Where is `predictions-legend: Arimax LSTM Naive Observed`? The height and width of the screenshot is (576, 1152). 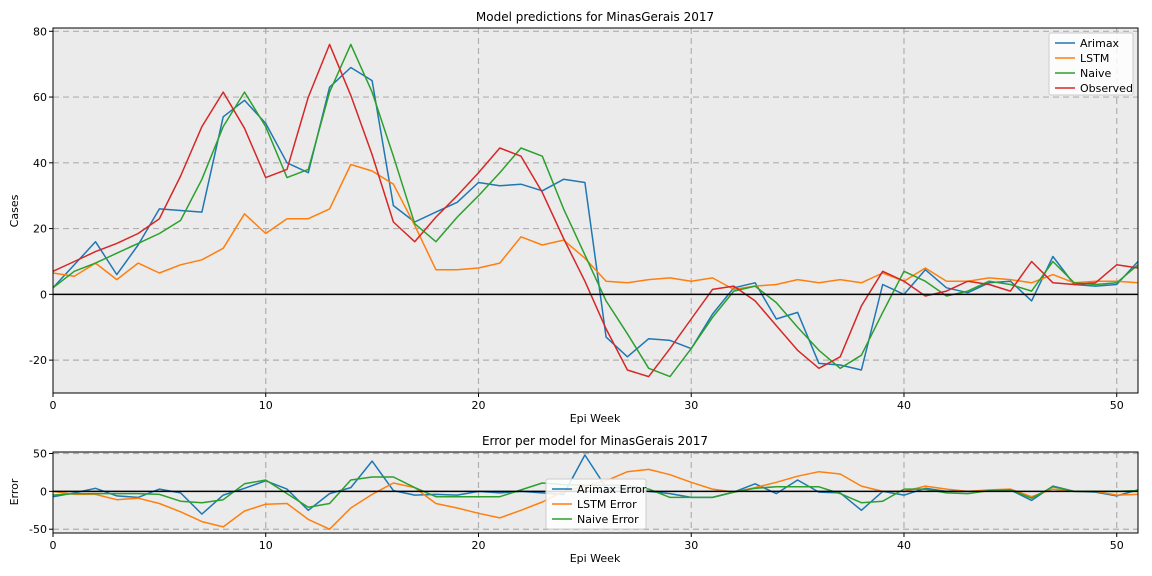 predictions-legend: Arimax LSTM Naive Observed is located at coordinates (1091, 64).